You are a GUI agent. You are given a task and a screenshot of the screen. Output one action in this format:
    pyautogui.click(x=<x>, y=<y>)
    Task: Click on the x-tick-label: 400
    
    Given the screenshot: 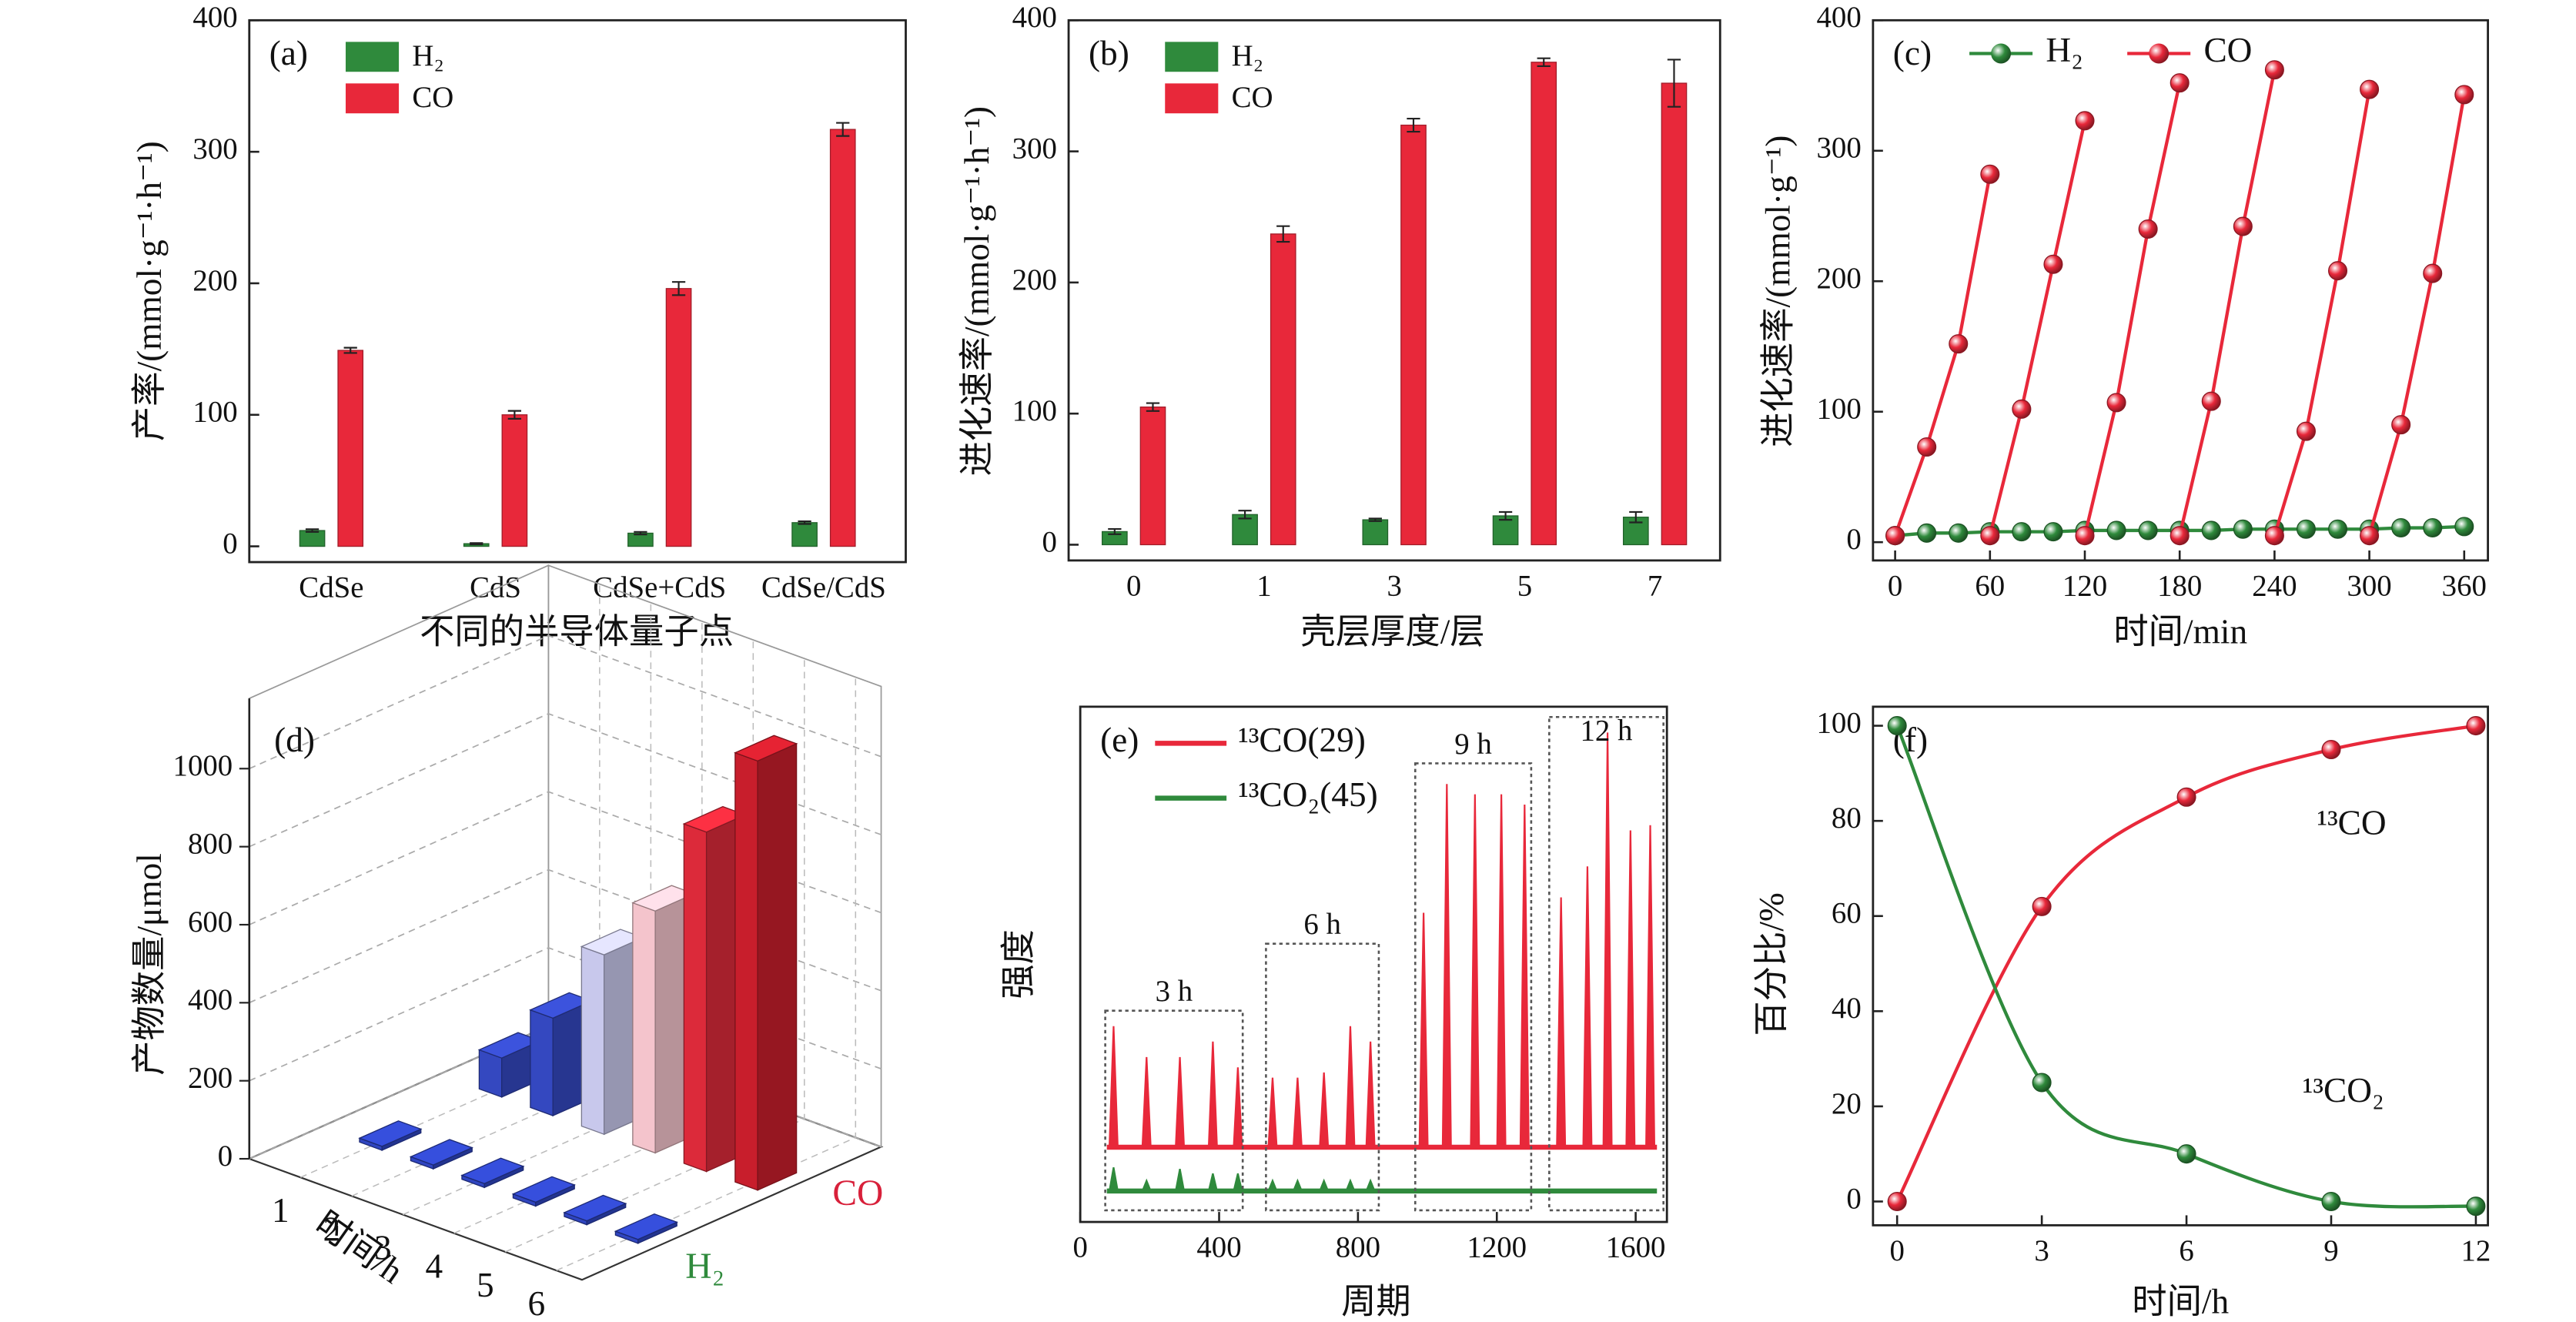 What is the action you would take?
    pyautogui.click(x=1218, y=1247)
    